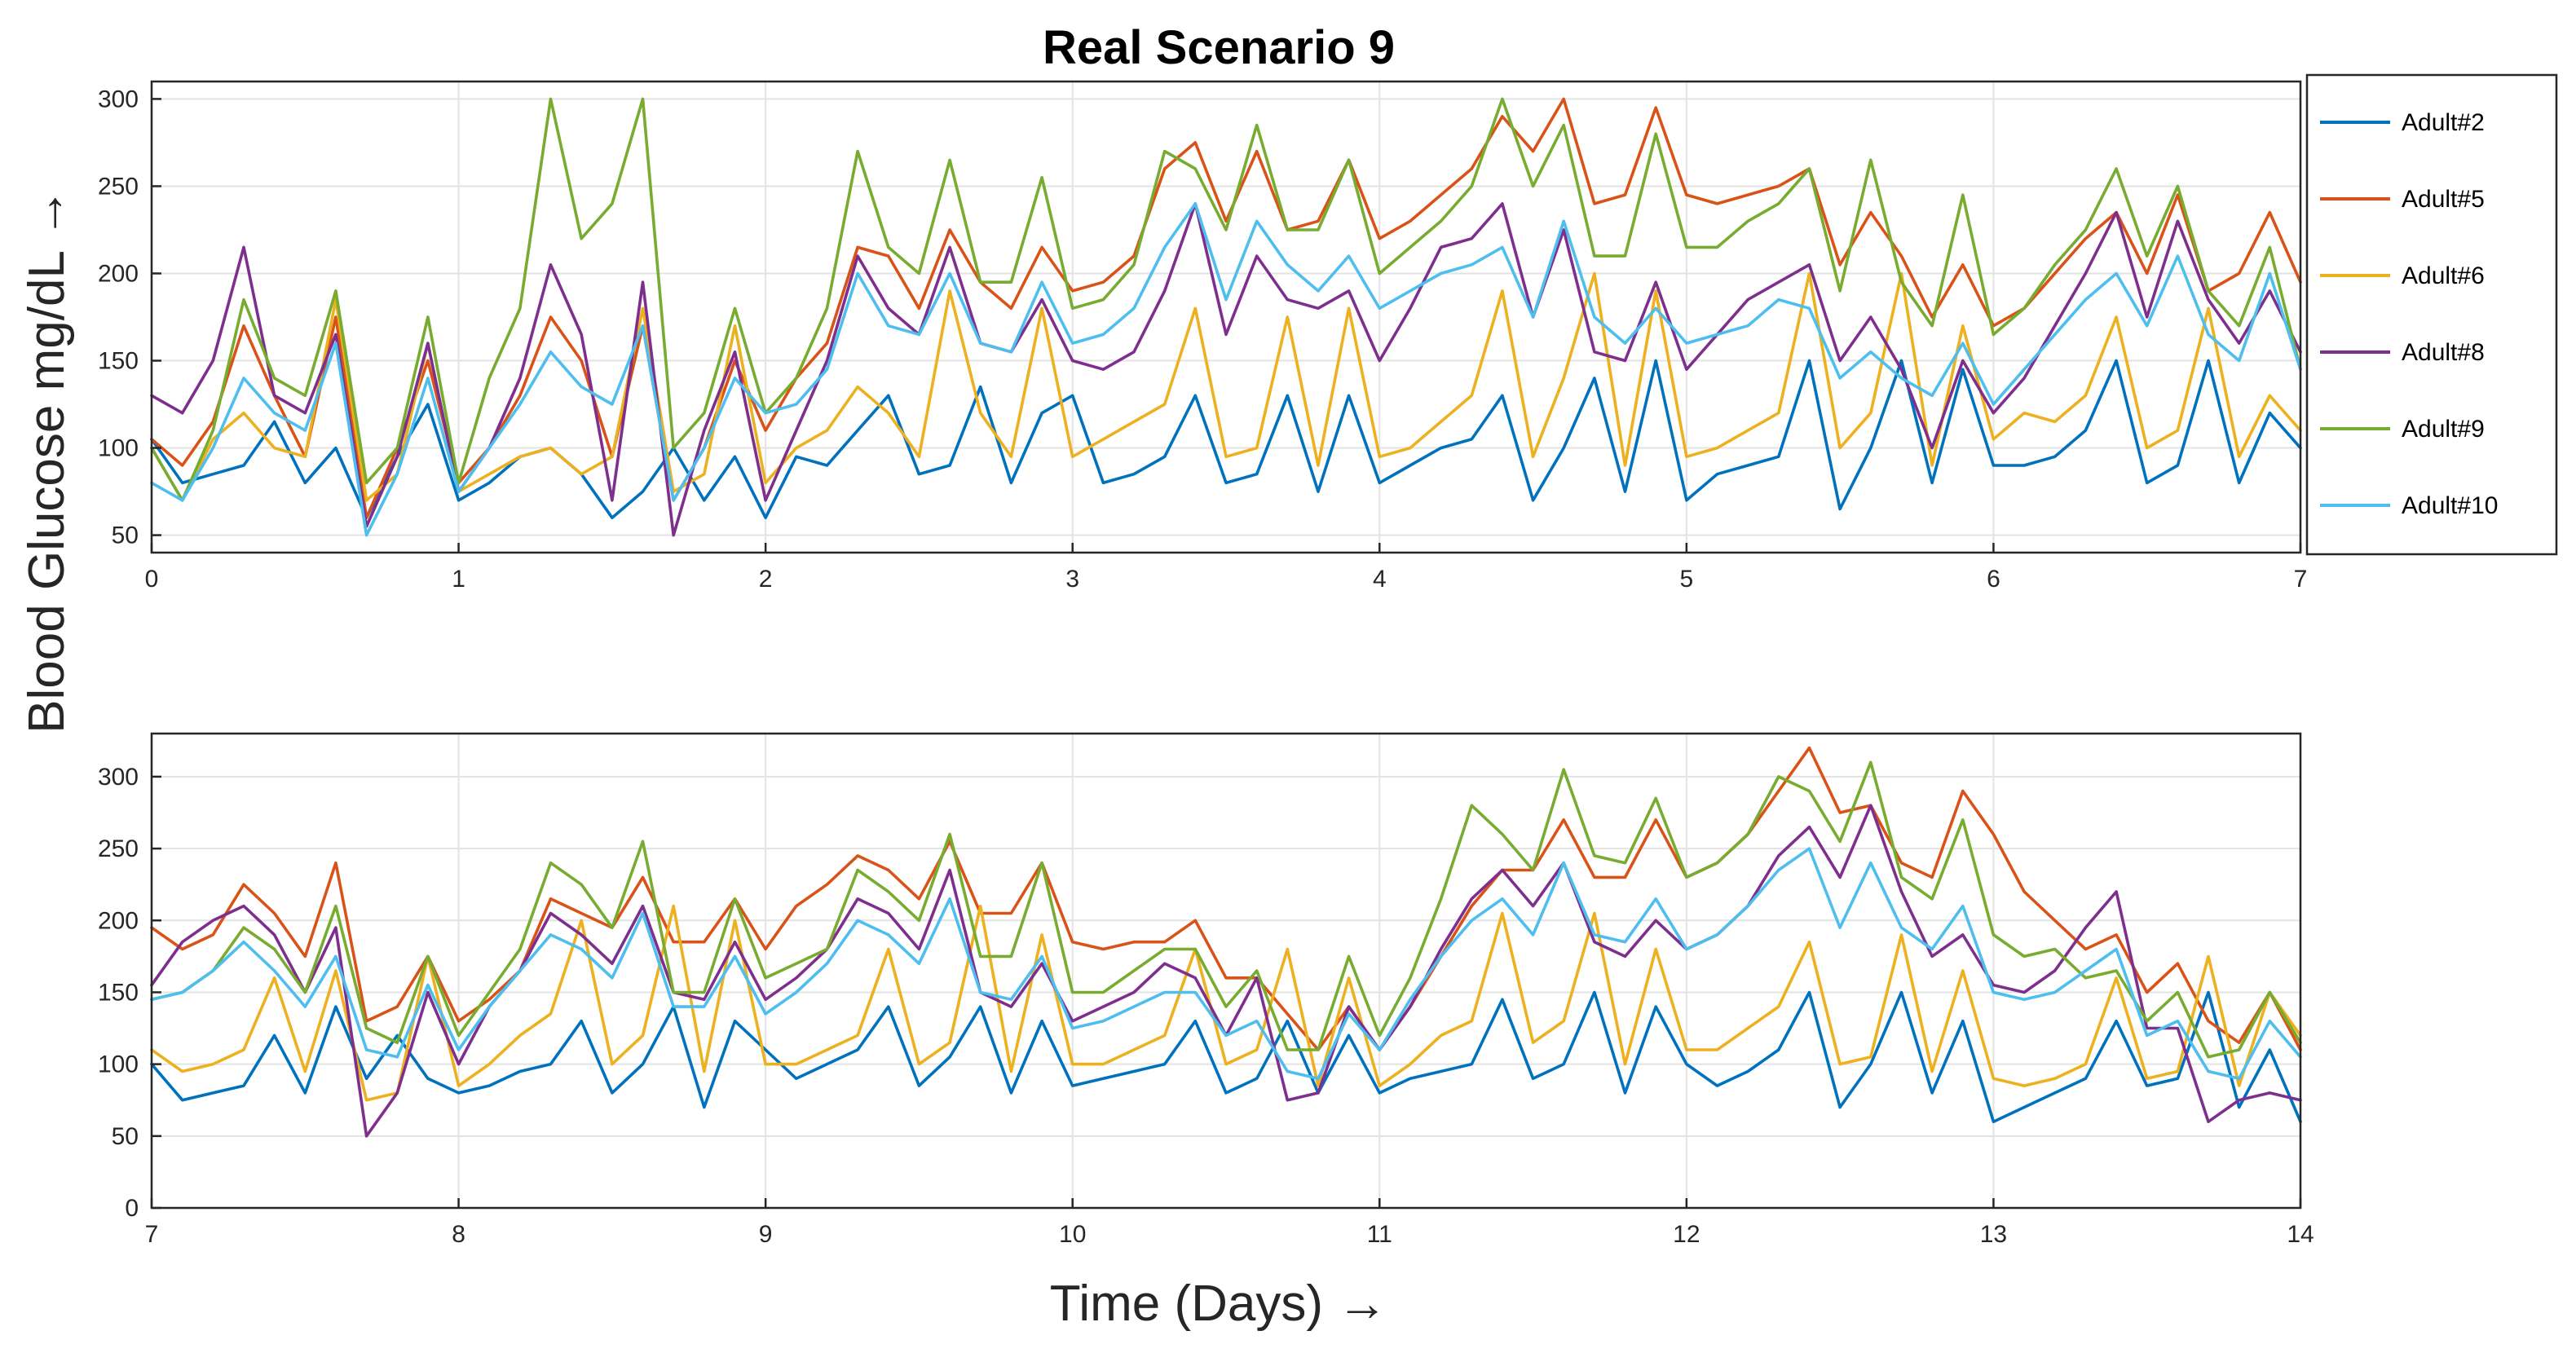  What do you see at coordinates (118, 777) in the screenshot?
I see `bottom-ytick-label: 300` at bounding box center [118, 777].